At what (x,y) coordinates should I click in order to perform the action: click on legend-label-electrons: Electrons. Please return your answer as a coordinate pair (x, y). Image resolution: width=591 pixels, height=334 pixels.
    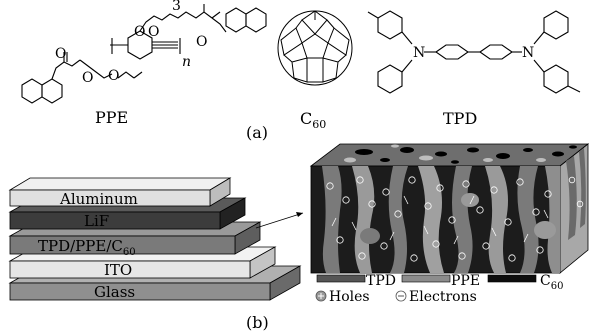
    Looking at the image, I should click on (443, 297).